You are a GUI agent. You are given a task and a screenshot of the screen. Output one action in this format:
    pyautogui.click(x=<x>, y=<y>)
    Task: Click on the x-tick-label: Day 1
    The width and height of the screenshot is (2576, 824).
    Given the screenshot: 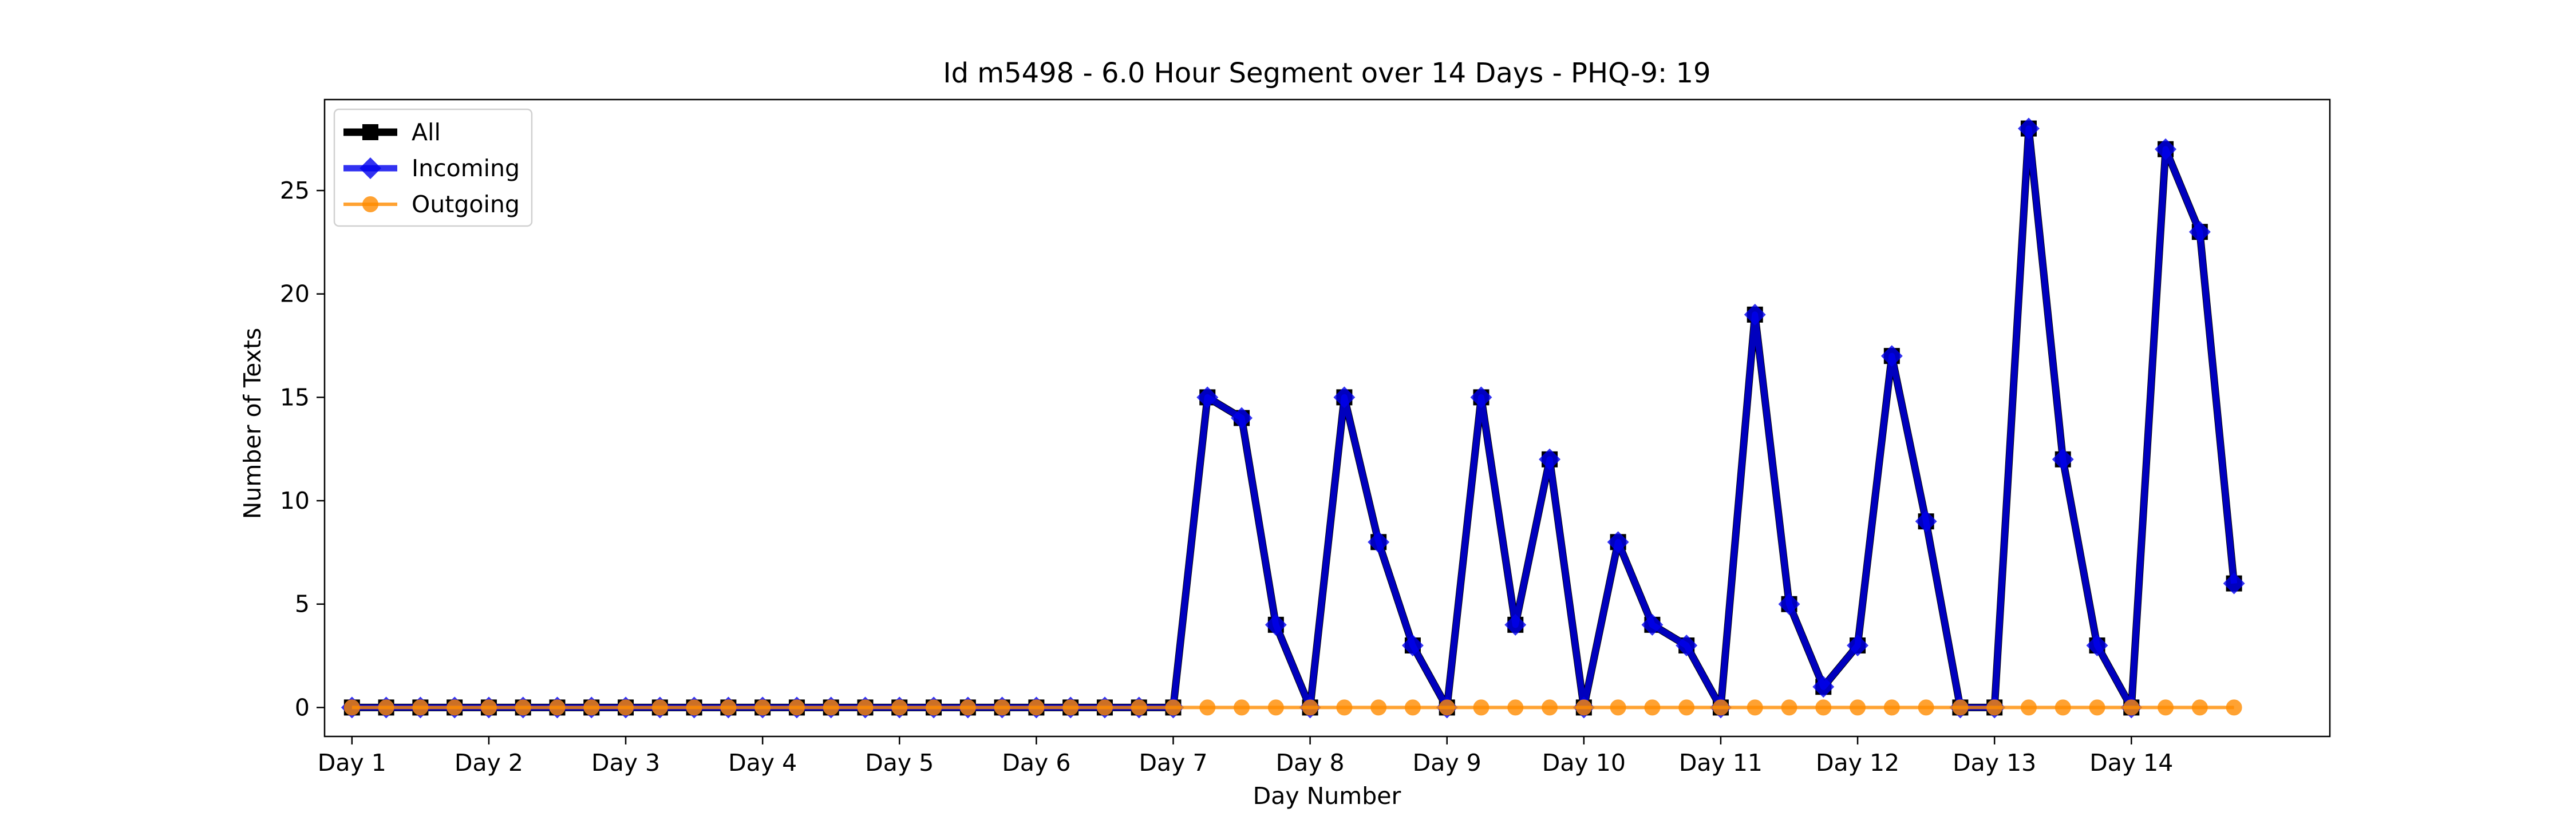 What is the action you would take?
    pyautogui.click(x=352, y=763)
    